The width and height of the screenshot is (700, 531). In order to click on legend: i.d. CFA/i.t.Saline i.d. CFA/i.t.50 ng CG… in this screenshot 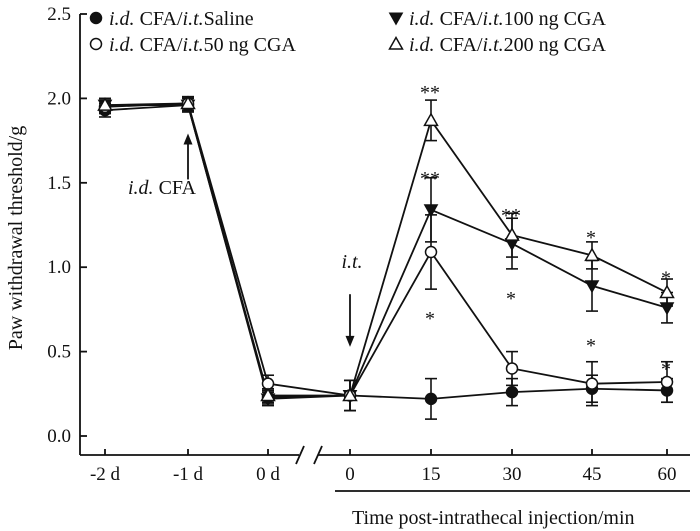, I will do `click(347, 32)`.